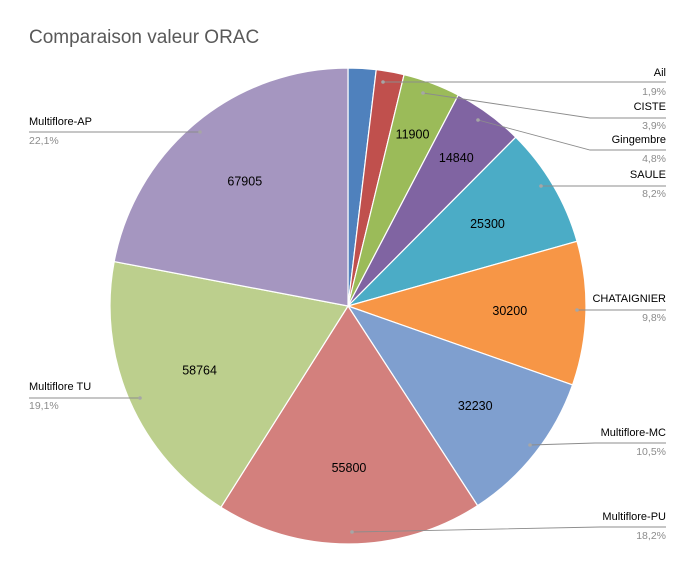 The image size is (696, 573). I want to click on category-label: Ail, so click(660, 73).